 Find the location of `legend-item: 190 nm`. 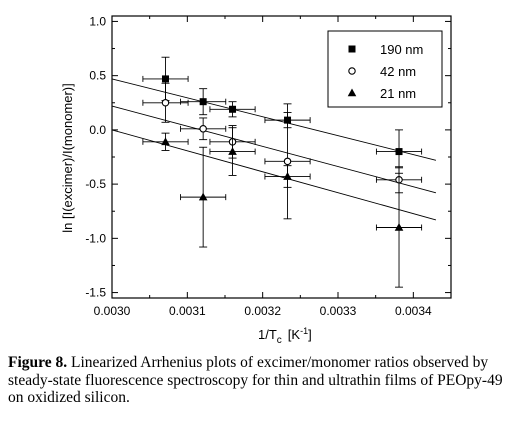

legend-item: 190 nm is located at coordinates (385, 49).